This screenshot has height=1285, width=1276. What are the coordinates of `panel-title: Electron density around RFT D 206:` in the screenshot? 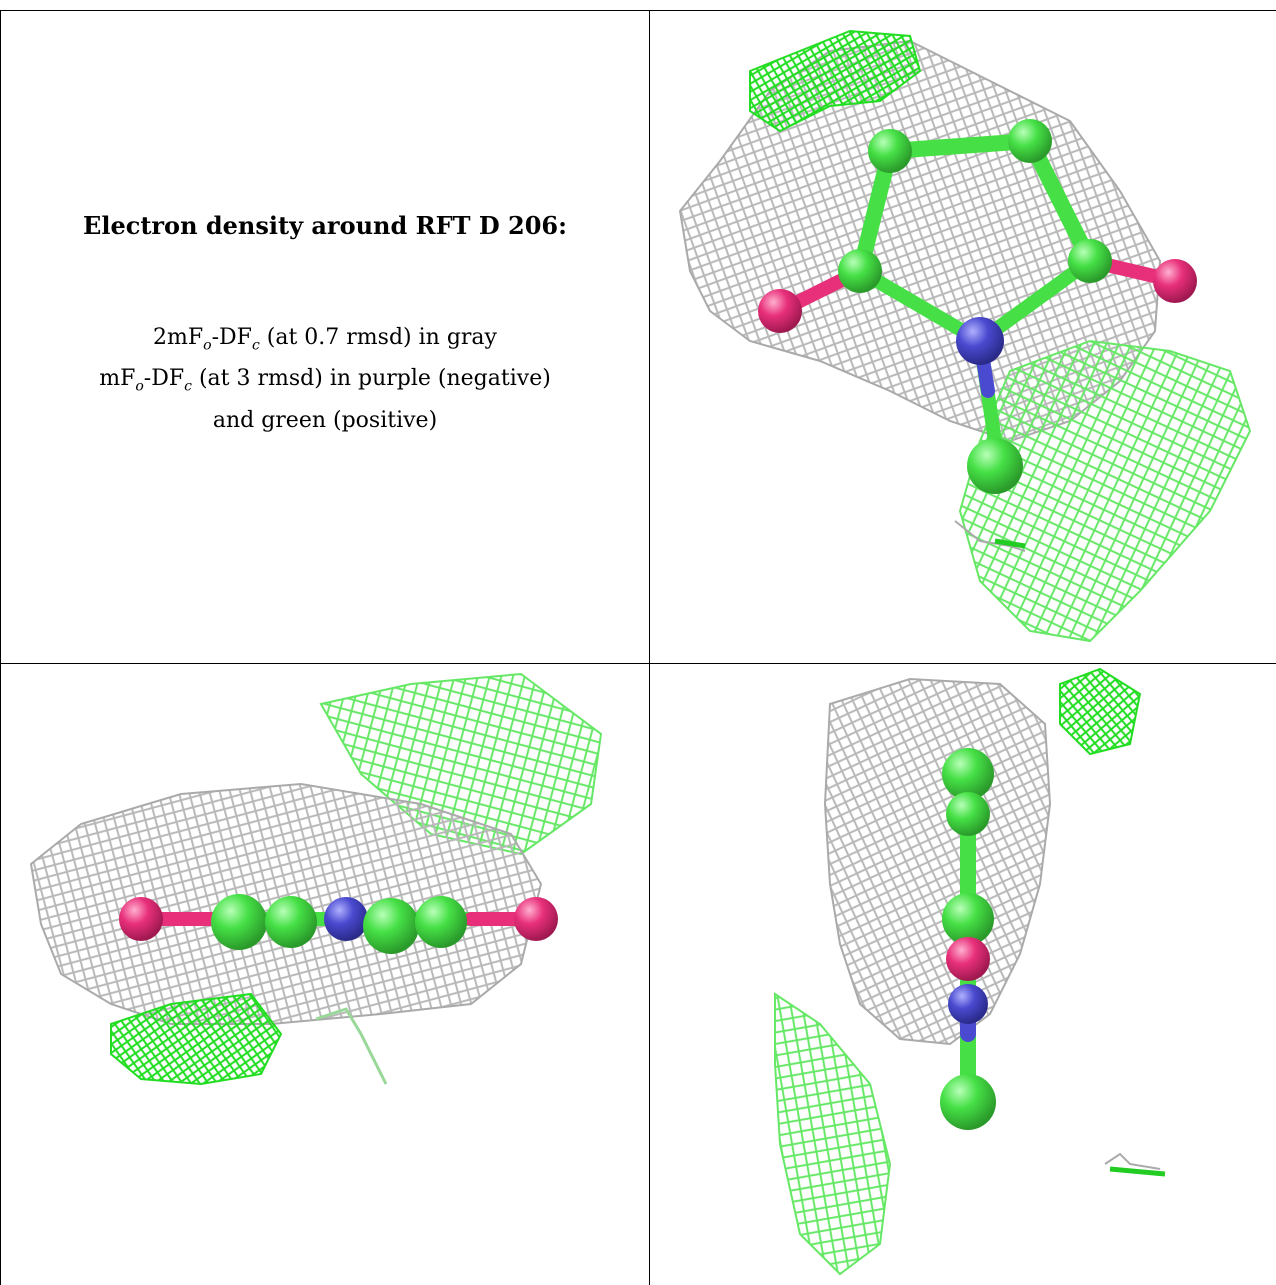 It's located at (325, 225).